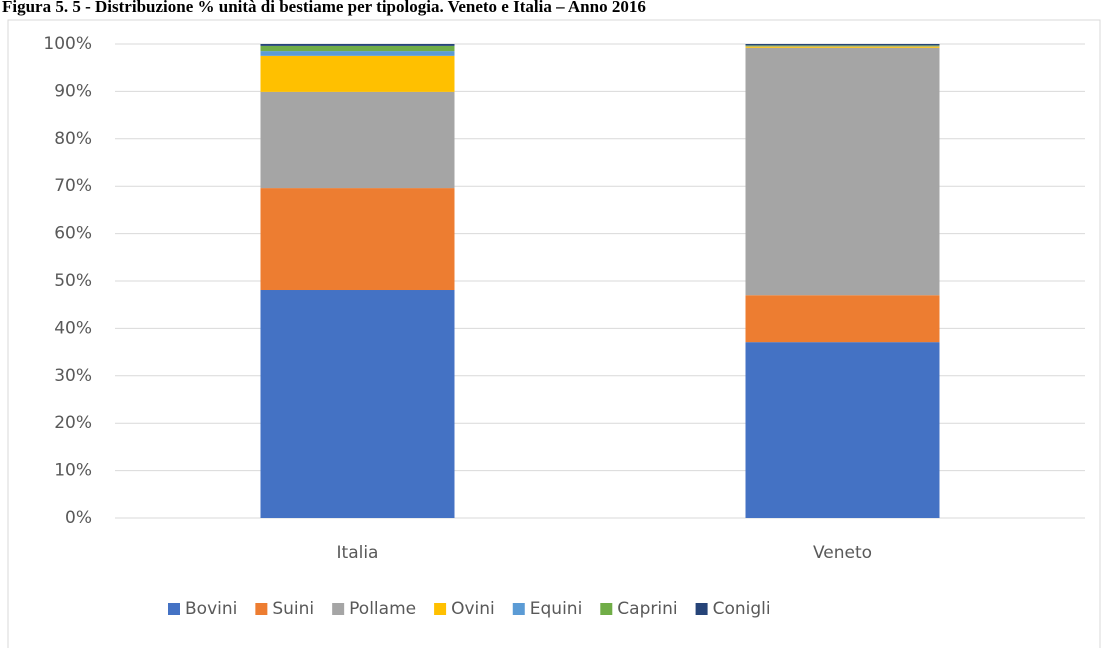 The image size is (1104, 648). Describe the element at coordinates (73, 281) in the screenshot. I see `y-tick-label: 50%` at that location.